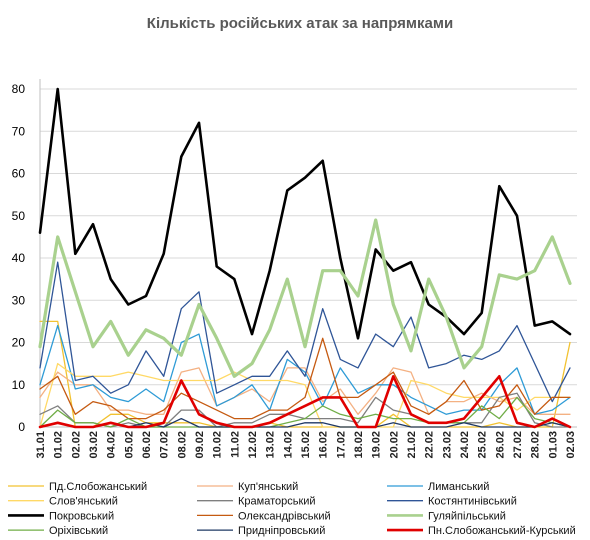  Describe the element at coordinates (281, 531) in the screenshot. I see `legend-label: Придніпровський` at that location.